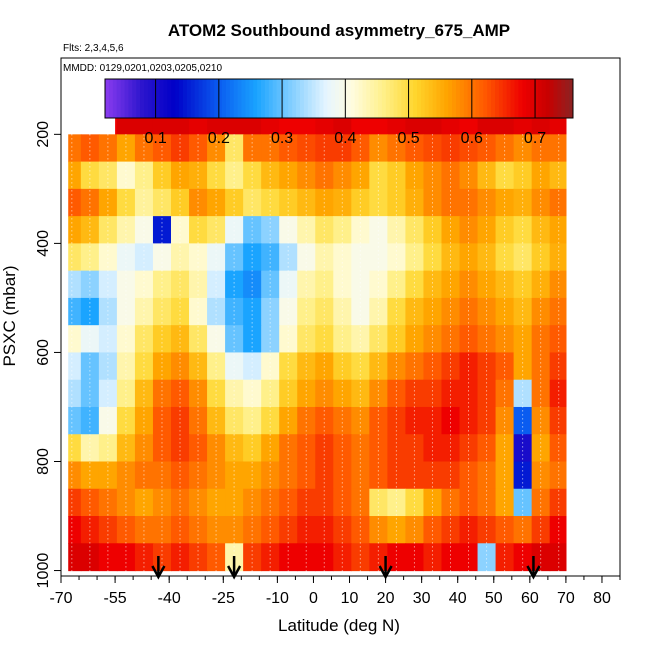  I want to click on y-tick-label: 800, so click(43, 461).